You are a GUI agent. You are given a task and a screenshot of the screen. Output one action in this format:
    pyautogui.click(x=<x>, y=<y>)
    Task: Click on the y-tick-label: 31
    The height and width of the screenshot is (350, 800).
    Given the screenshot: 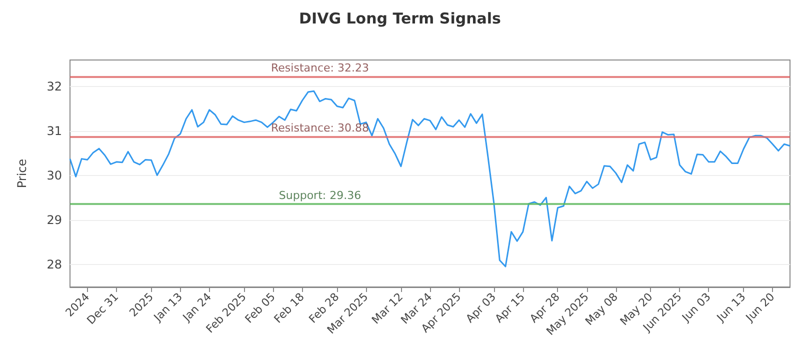 What is the action you would take?
    pyautogui.click(x=54, y=131)
    